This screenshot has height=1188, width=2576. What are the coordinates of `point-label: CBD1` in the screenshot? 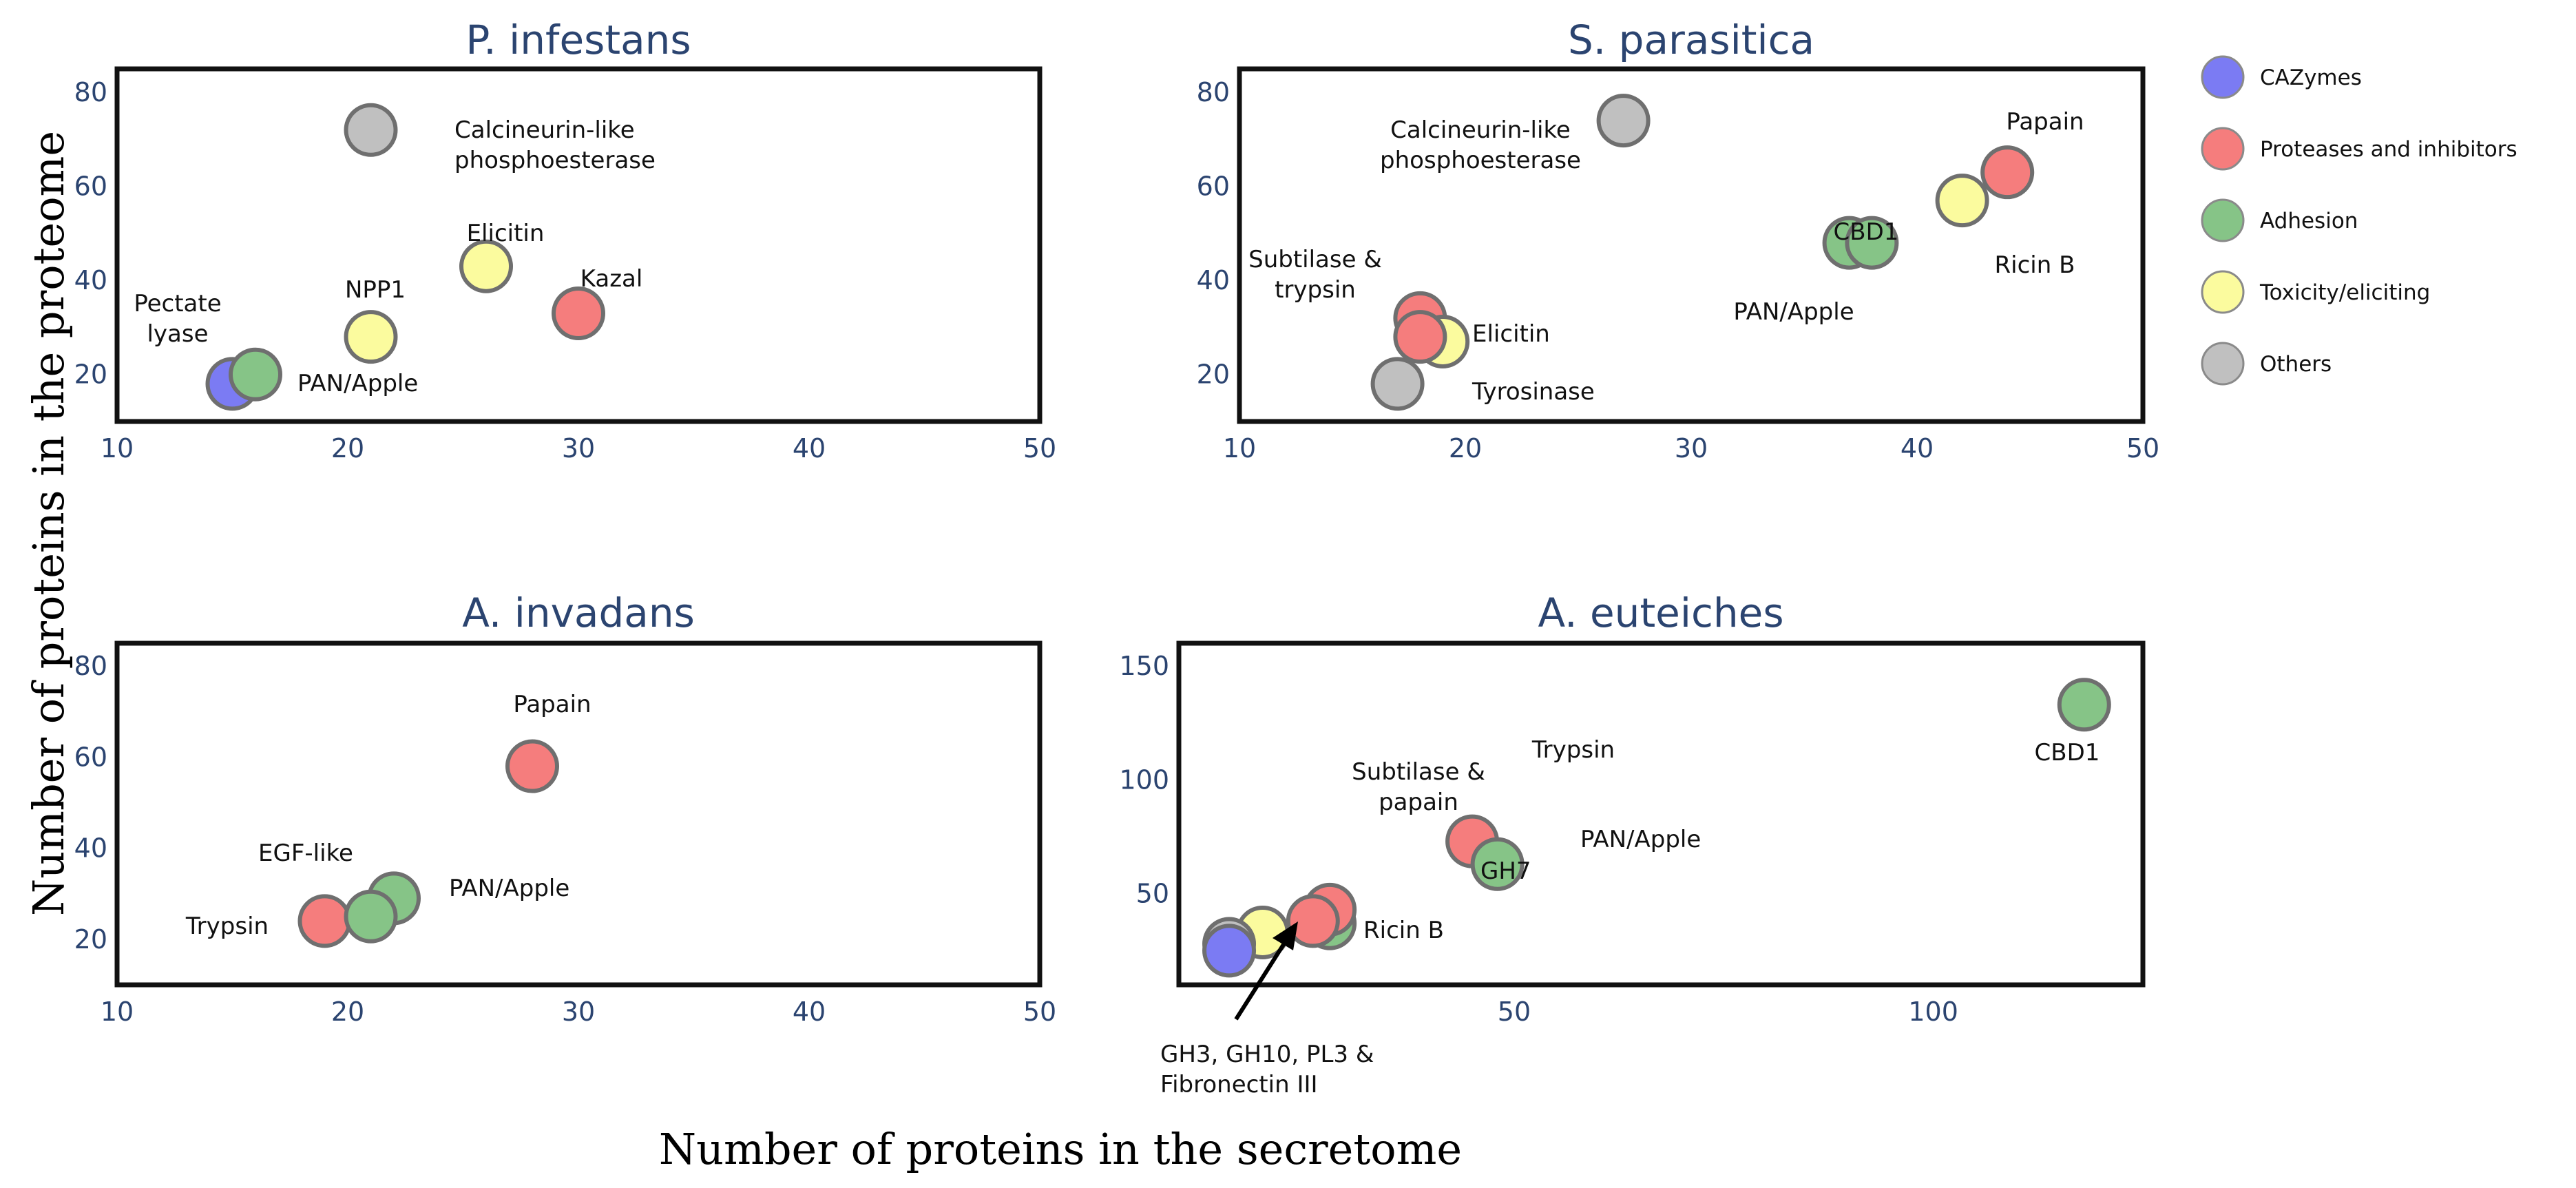 It's located at (2067, 753).